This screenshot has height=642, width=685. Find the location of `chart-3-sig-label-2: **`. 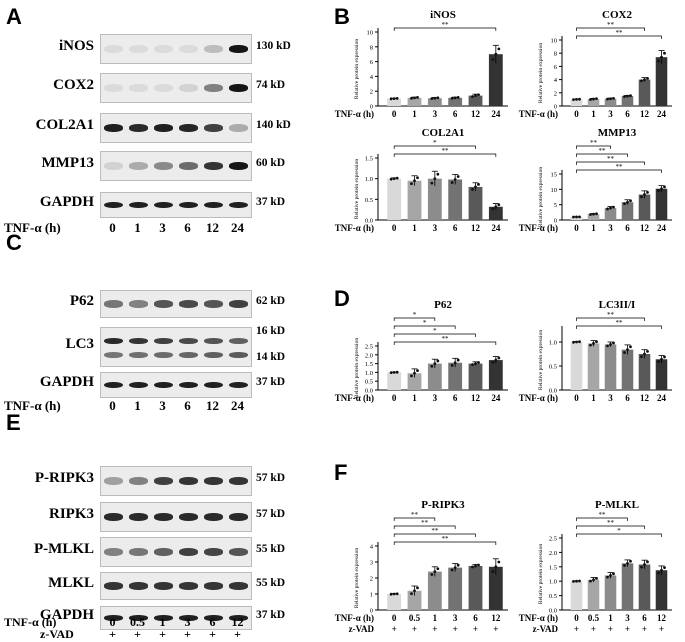

chart-3-sig-label-2: ** is located at coordinates (611, 159).